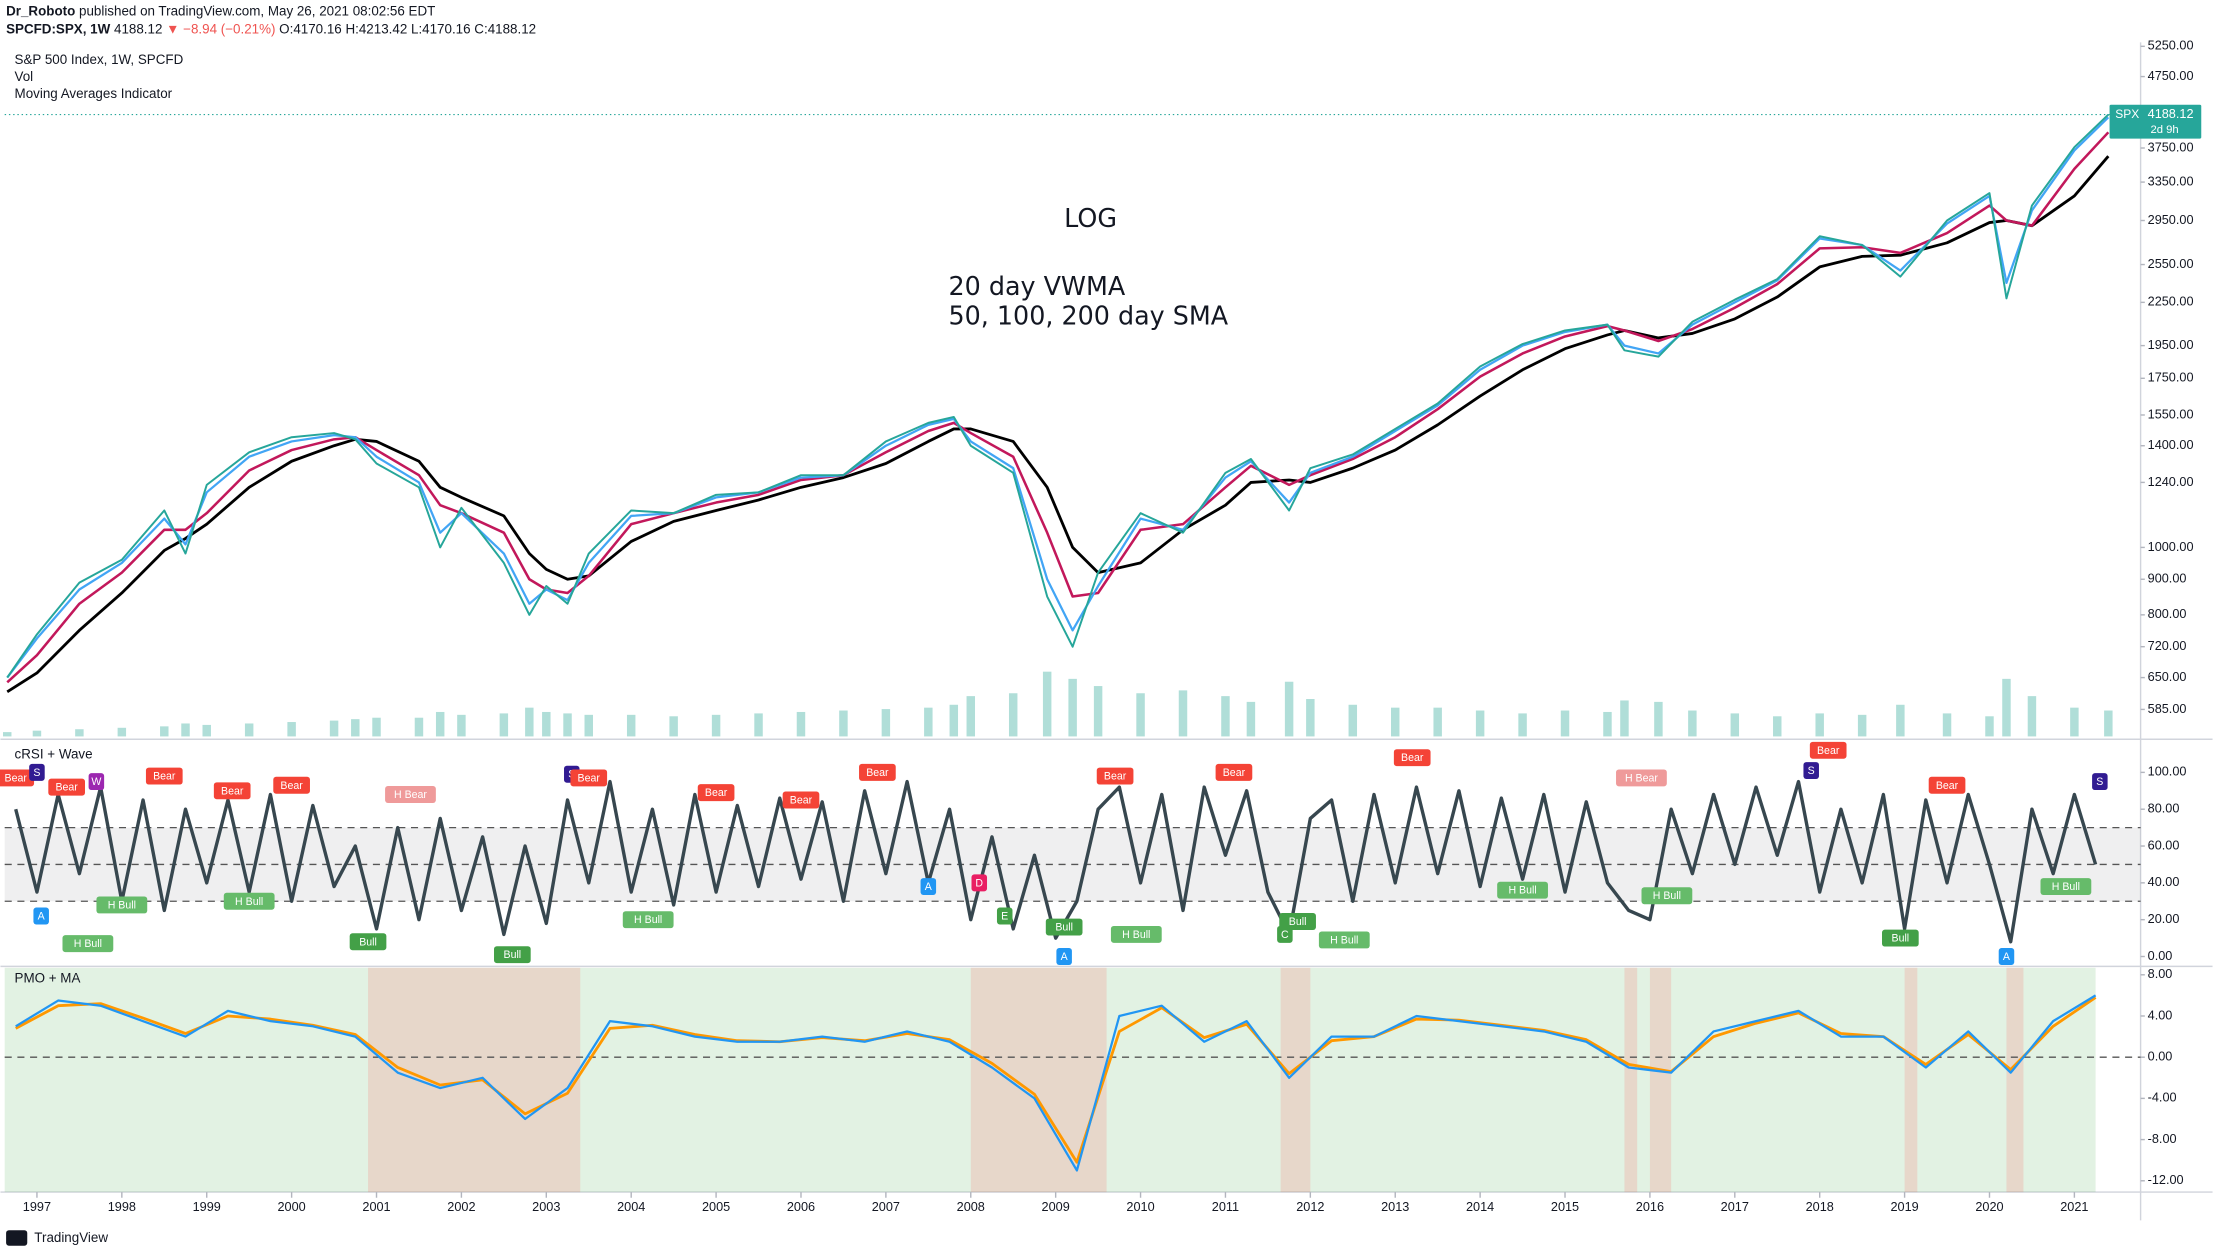  I want to click on x-tick-label: 2017, so click(1735, 1207).